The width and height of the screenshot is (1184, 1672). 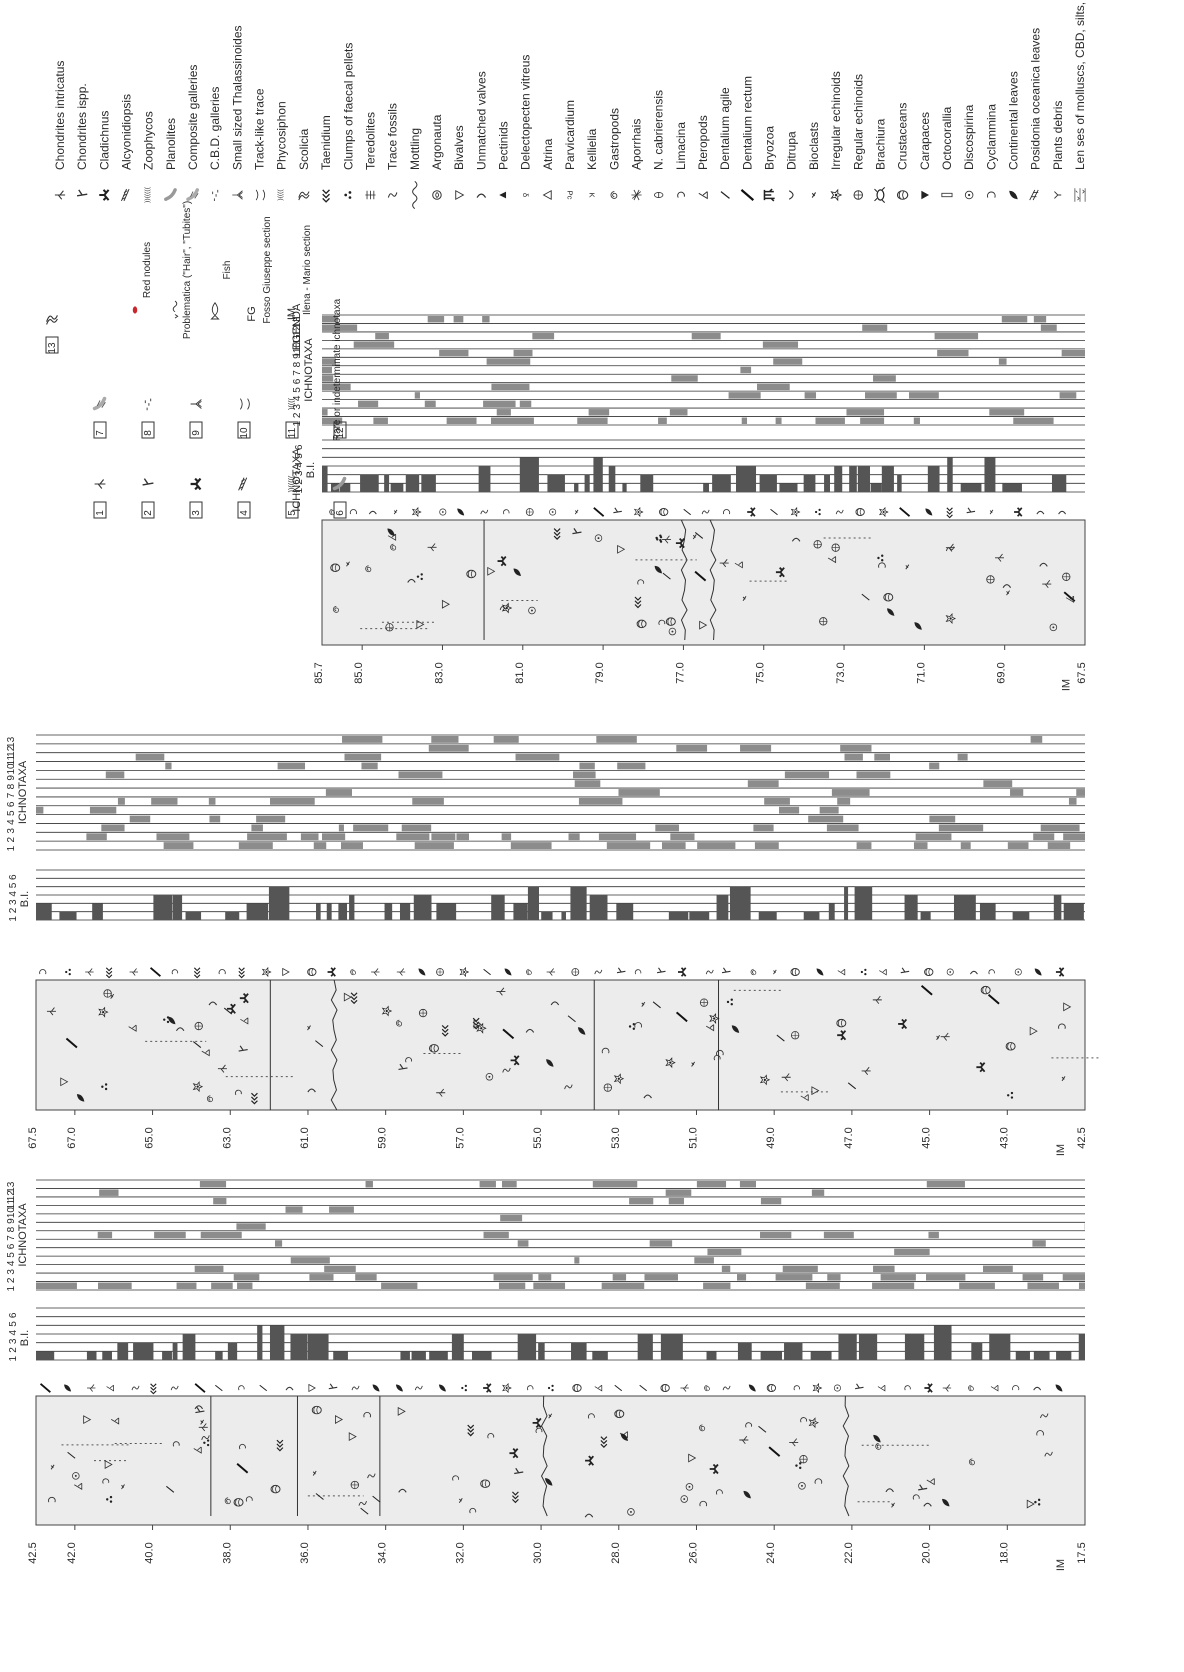 What do you see at coordinates (459, 147) in the screenshot?
I see `legend-symbol-label: Bivalves` at bounding box center [459, 147].